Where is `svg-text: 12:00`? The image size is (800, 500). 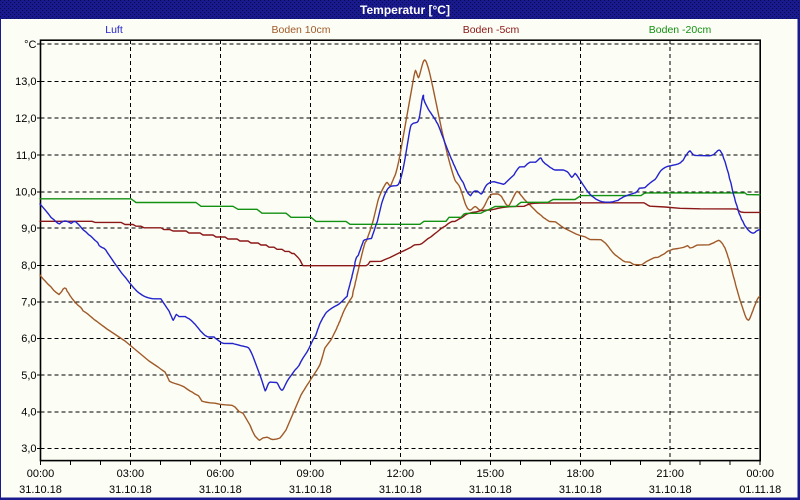
svg-text: 12:00 is located at coordinates (401, 474).